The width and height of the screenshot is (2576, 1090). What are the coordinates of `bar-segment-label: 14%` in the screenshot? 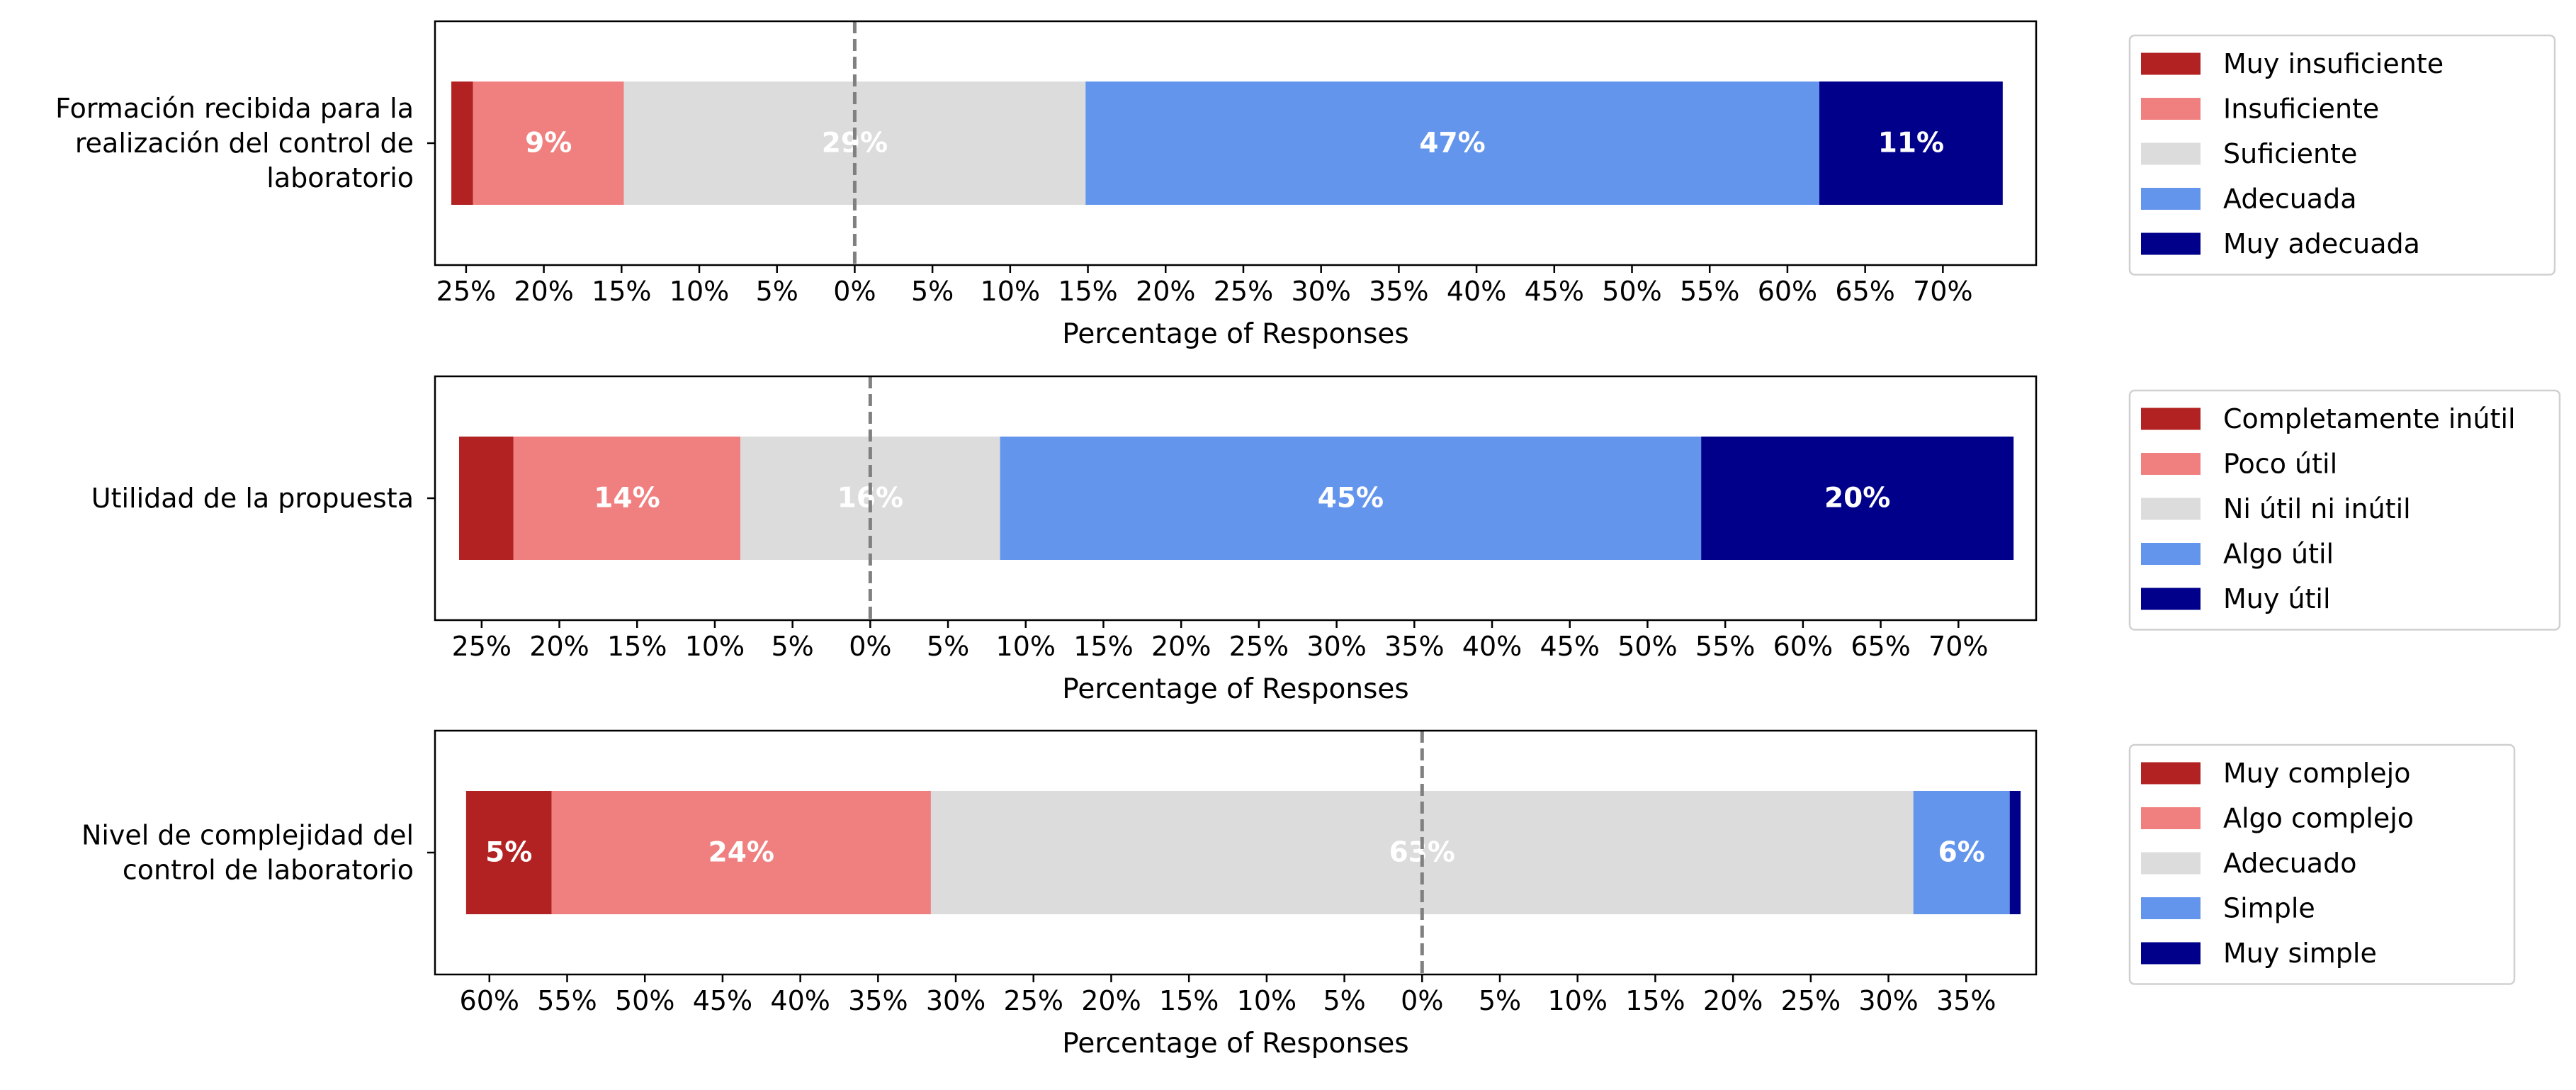 It's located at (627, 499).